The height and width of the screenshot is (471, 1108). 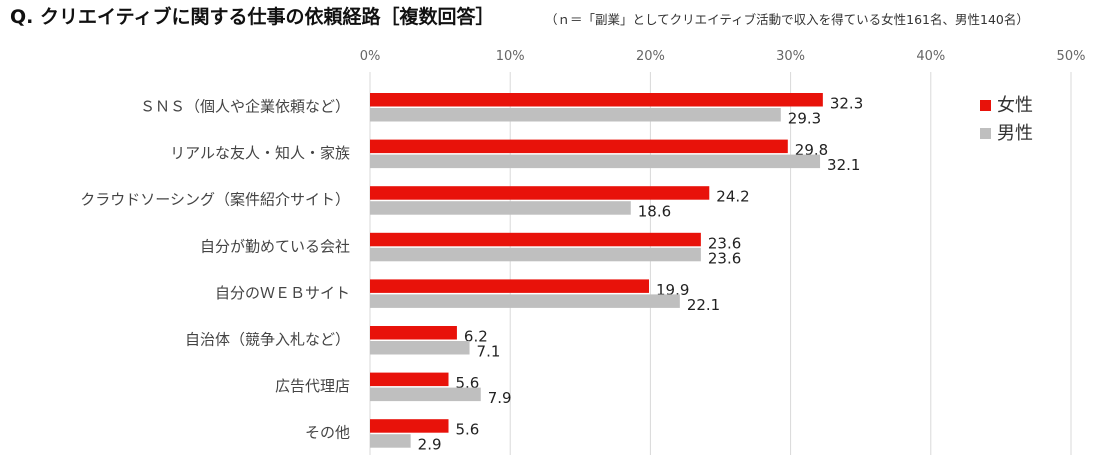 What do you see at coordinates (476, 337) in the screenshot?
I see `data-label: 6.2` at bounding box center [476, 337].